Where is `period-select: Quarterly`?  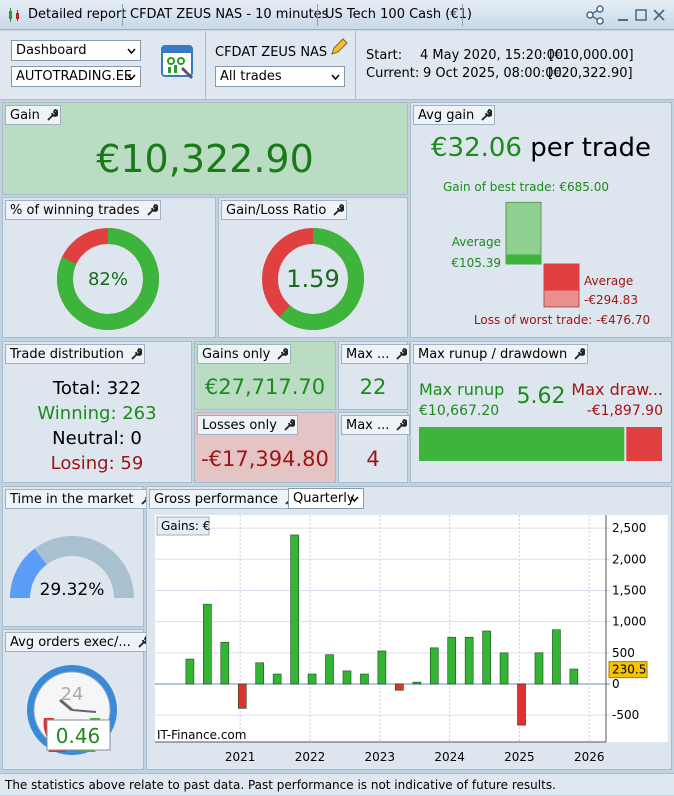
period-select: Quarterly is located at coordinates (326, 498).